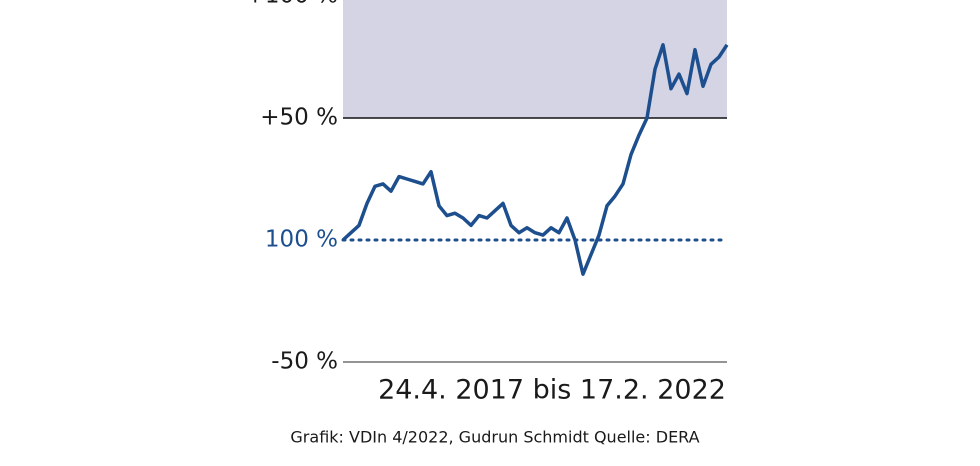 The height and width of the screenshot is (466, 980). Describe the element at coordinates (301, 240) in the screenshot. I see `y-tick-label: 100 %` at that location.